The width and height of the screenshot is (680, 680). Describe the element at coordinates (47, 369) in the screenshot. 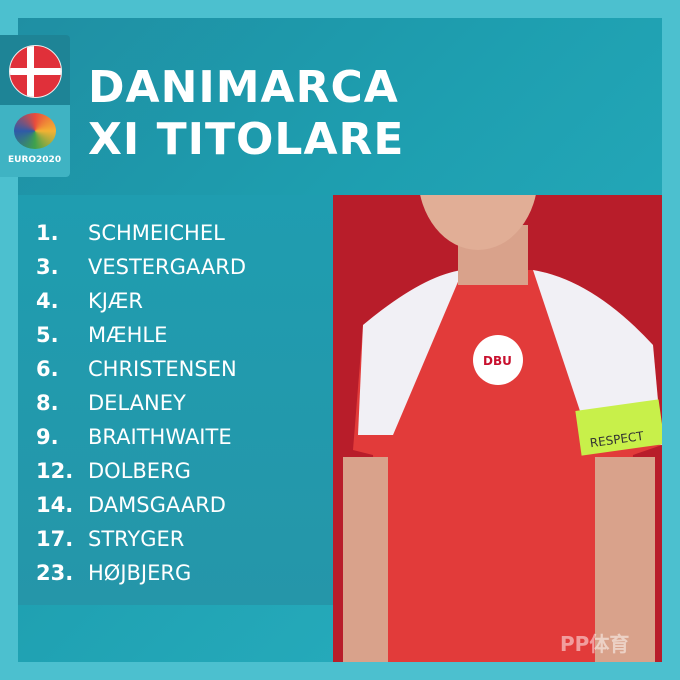

I see `player-number: 6.` at that location.